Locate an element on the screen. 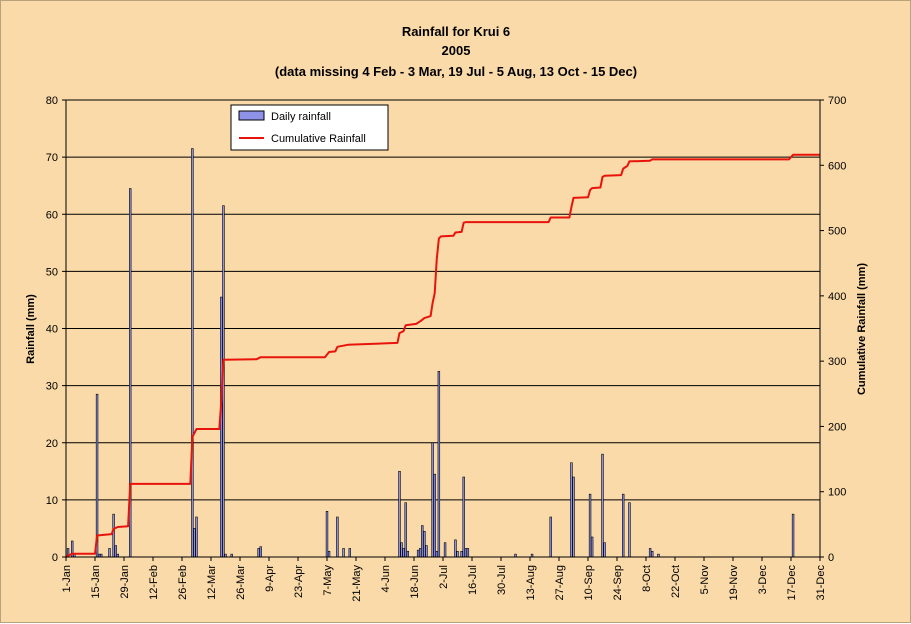  y-tick-label: 10 is located at coordinates (52, 501).